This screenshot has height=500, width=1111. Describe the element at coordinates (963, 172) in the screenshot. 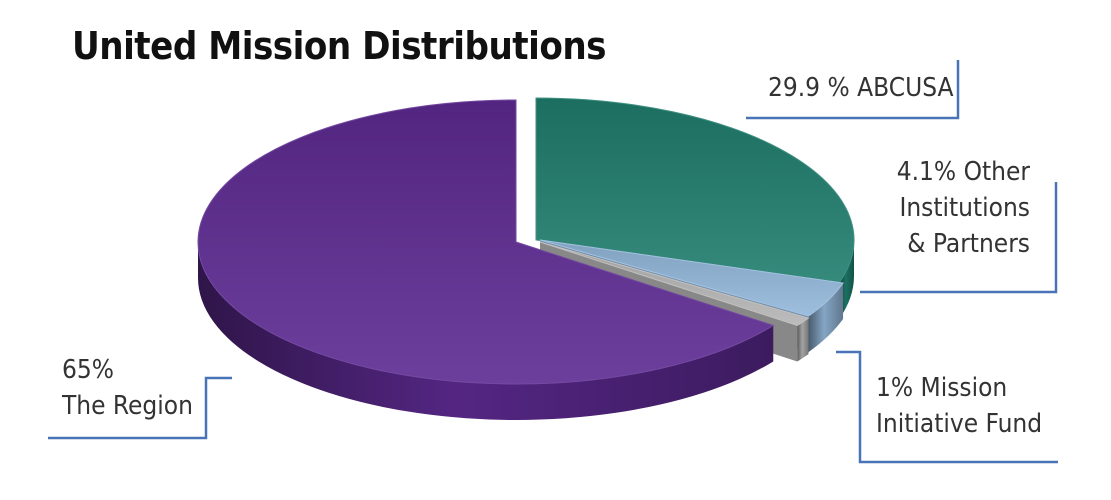

I see `label-other-line-1: 4.1% Other` at that location.